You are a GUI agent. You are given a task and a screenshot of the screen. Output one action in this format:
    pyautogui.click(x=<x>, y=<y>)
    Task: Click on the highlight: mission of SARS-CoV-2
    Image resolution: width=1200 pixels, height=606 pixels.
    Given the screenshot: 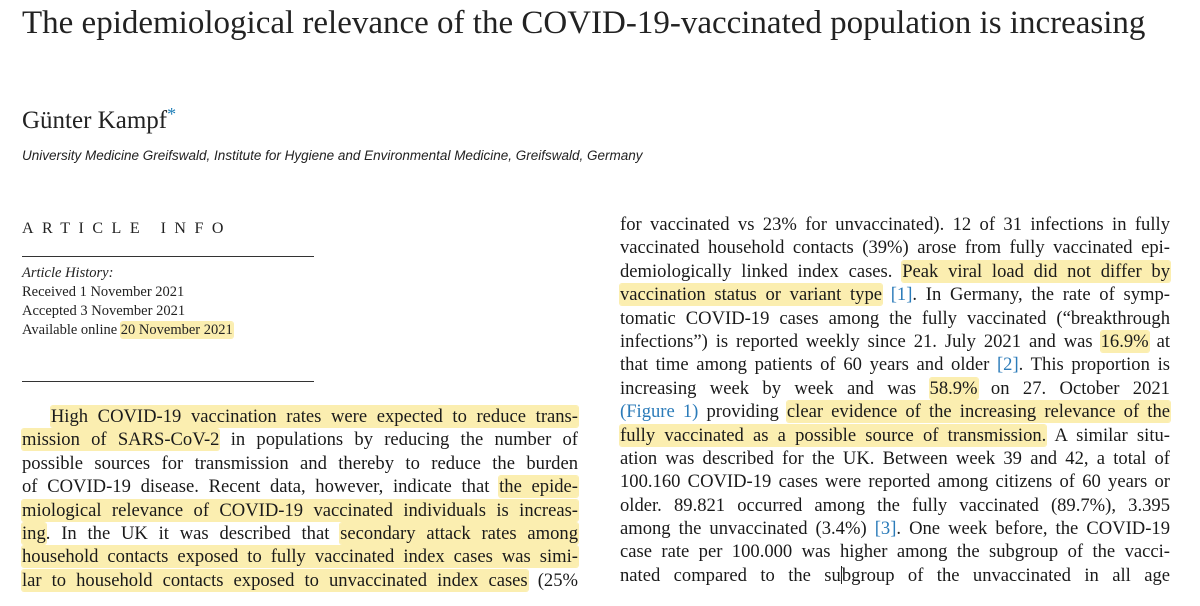 What is the action you would take?
    pyautogui.click(x=121, y=440)
    